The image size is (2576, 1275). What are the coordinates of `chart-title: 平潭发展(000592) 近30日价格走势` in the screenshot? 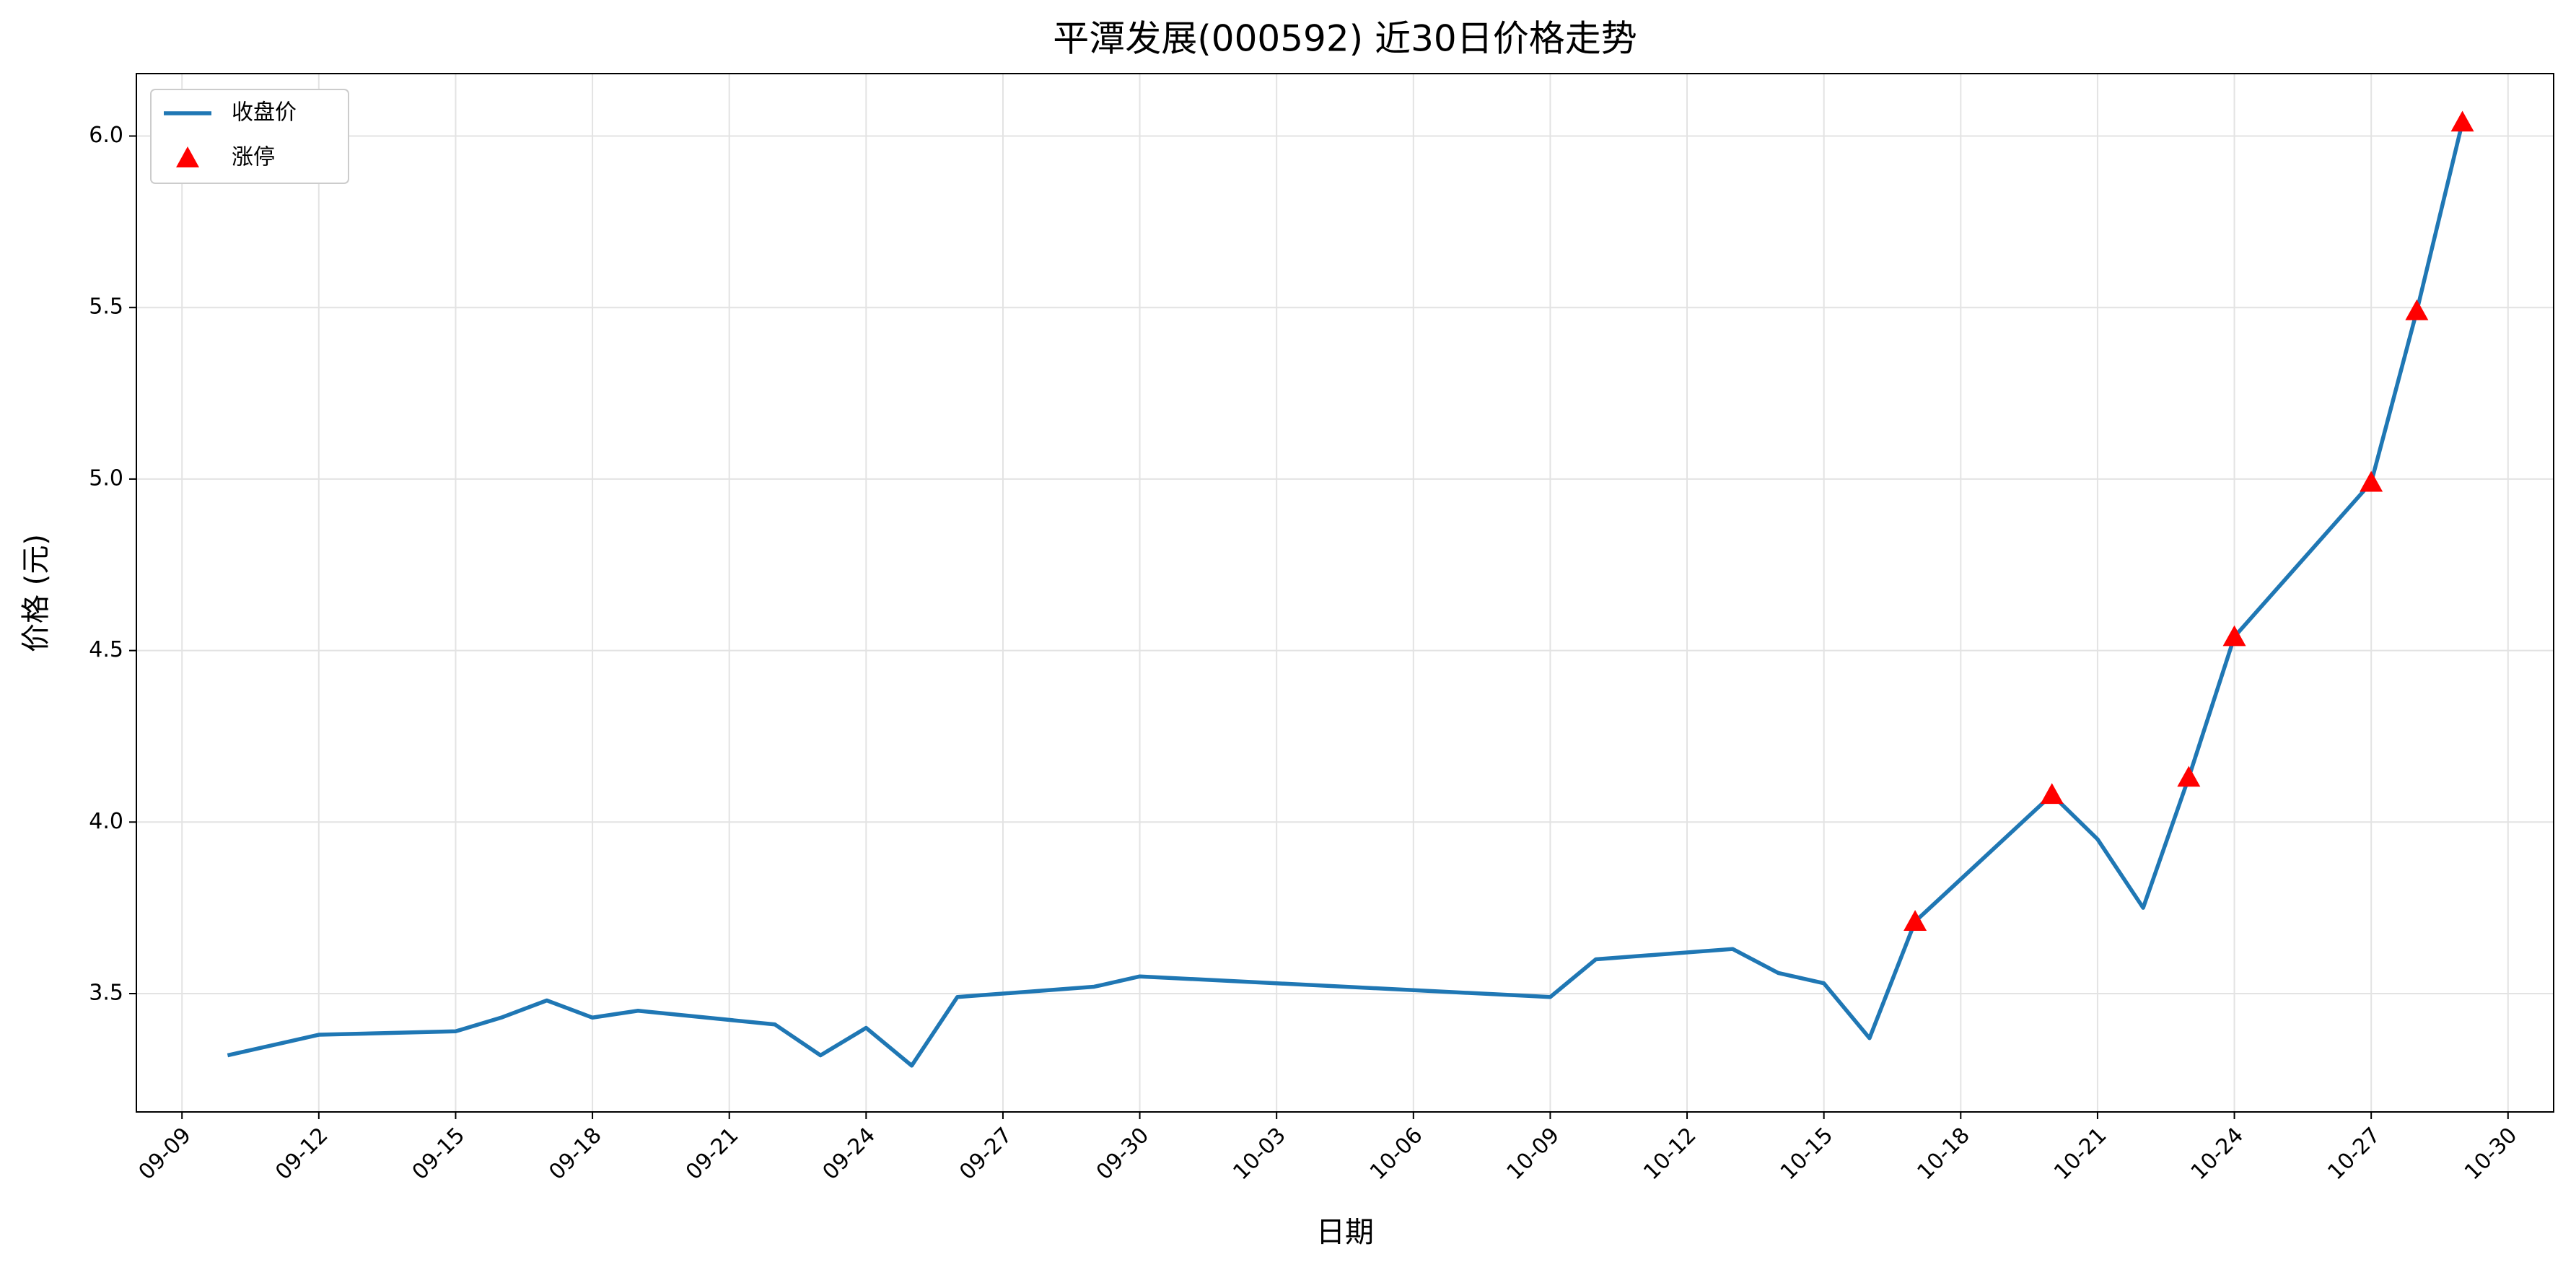 It's located at (1345, 39).